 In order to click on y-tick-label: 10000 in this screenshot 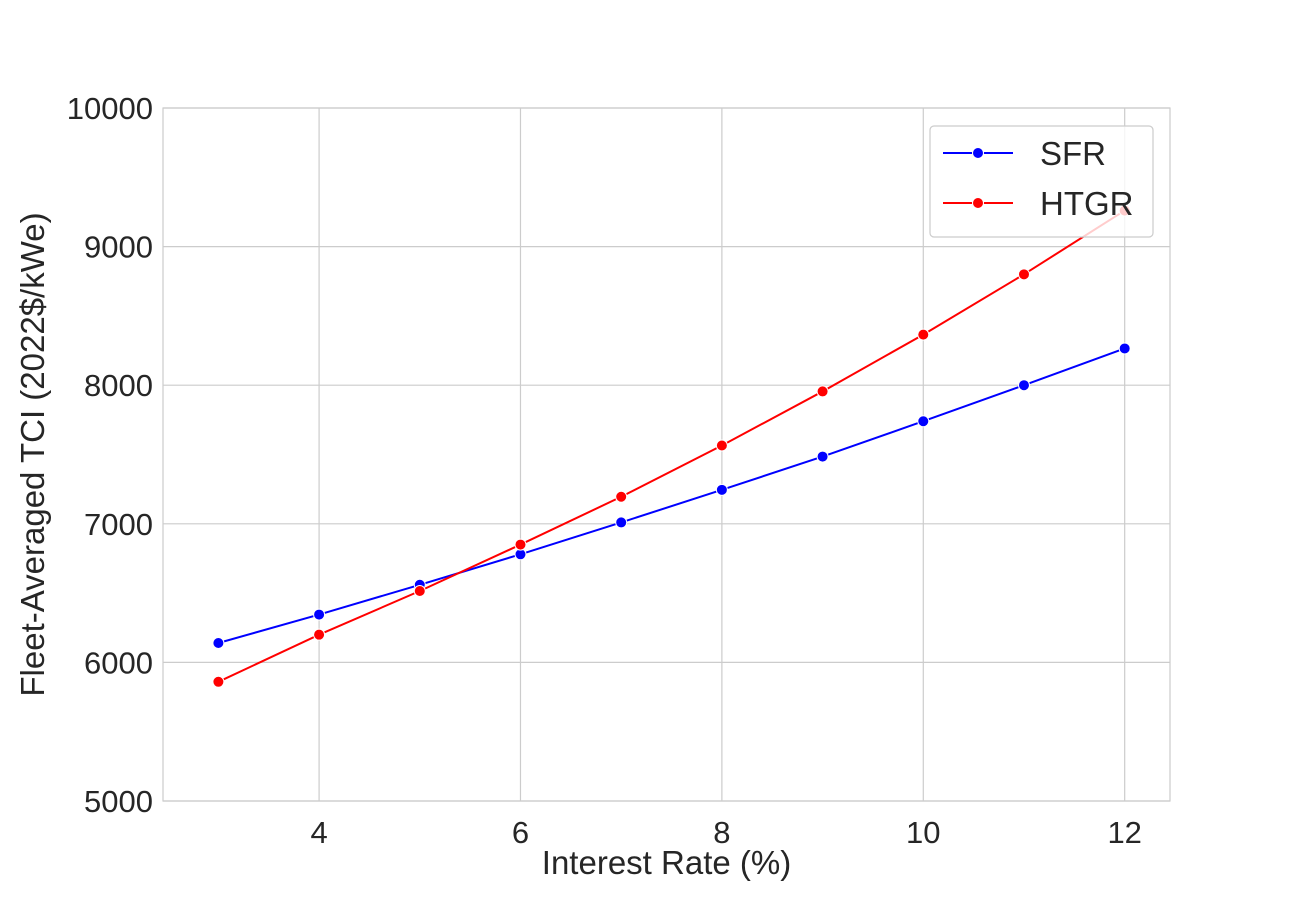, I will do `click(110, 108)`.